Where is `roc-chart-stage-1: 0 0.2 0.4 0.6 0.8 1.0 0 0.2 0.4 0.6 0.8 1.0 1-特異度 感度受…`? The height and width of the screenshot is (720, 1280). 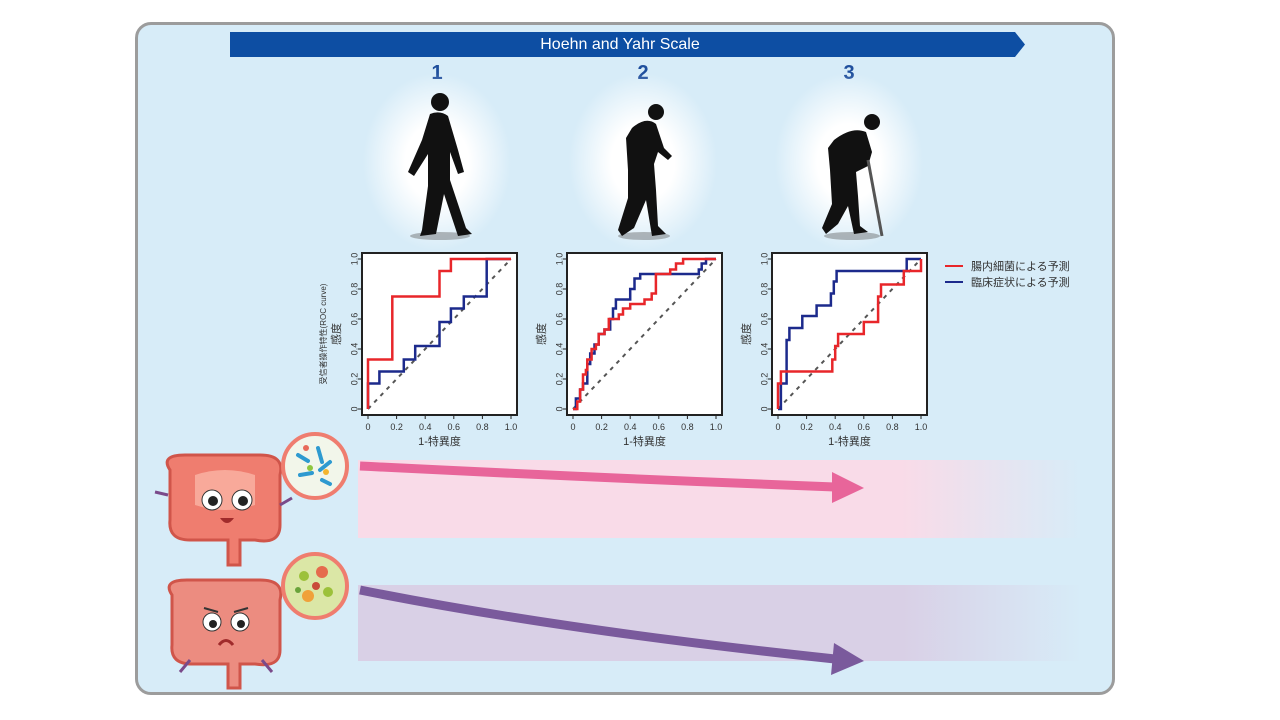 roc-chart-stage-1: 0 0.2 0.4 0.6 0.8 1.0 0 0.2 0.4 0.6 0.8 1.0 1-特異度 感度受… is located at coordinates (418, 350).